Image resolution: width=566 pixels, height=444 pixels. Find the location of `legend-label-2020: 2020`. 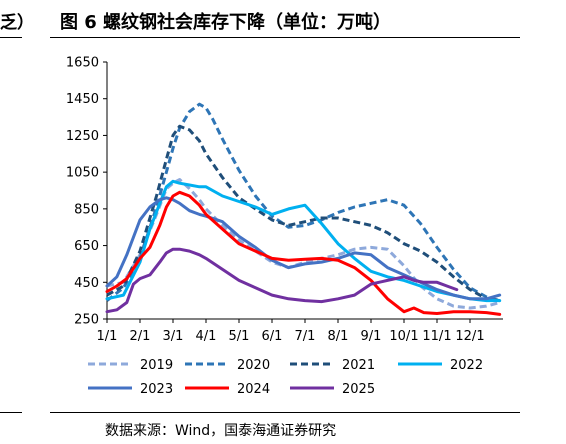

legend-label-2020: 2020 is located at coordinates (253, 365).